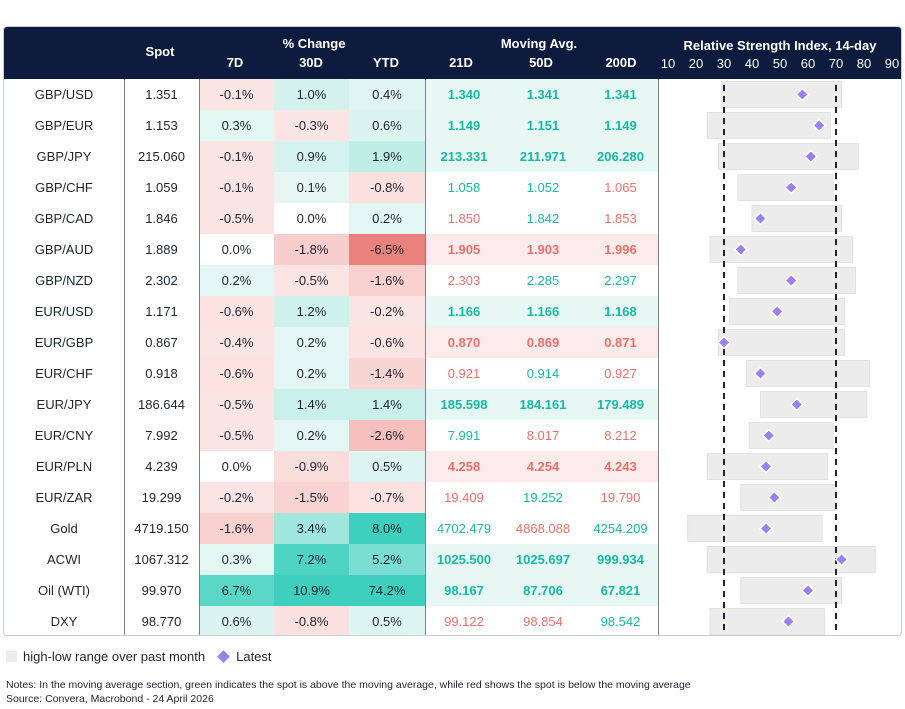  I want to click on moving-avg-200d: 1.065, so click(620, 187).